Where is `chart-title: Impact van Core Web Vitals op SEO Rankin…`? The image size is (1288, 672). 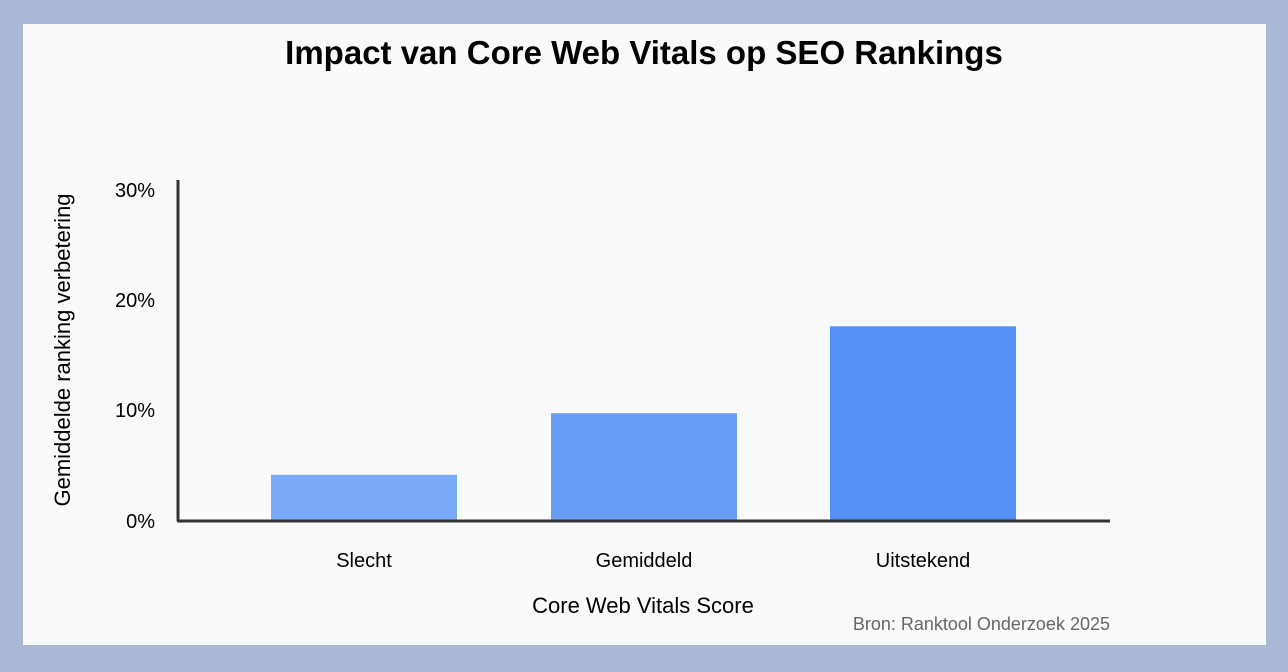 chart-title: Impact van Core Web Vitals op SEO Rankin… is located at coordinates (644, 52).